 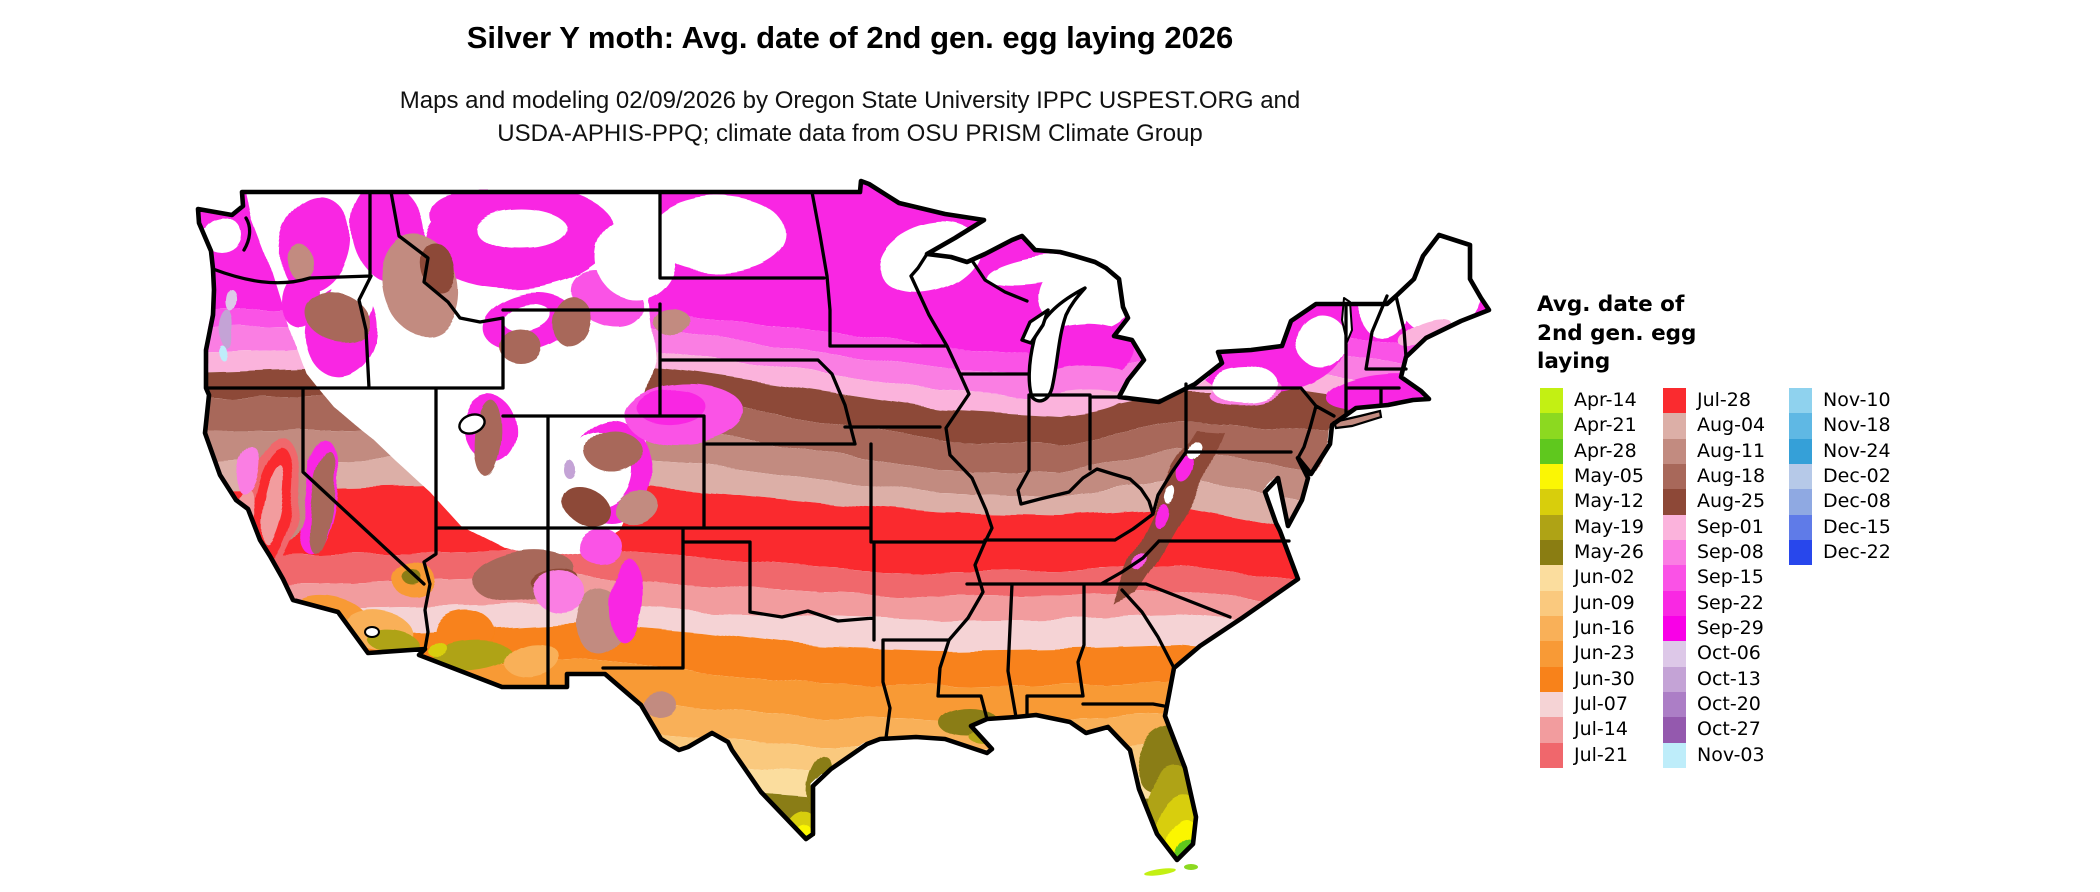 I want to click on legend-entry: Dec-02, so click(x=1840, y=476).